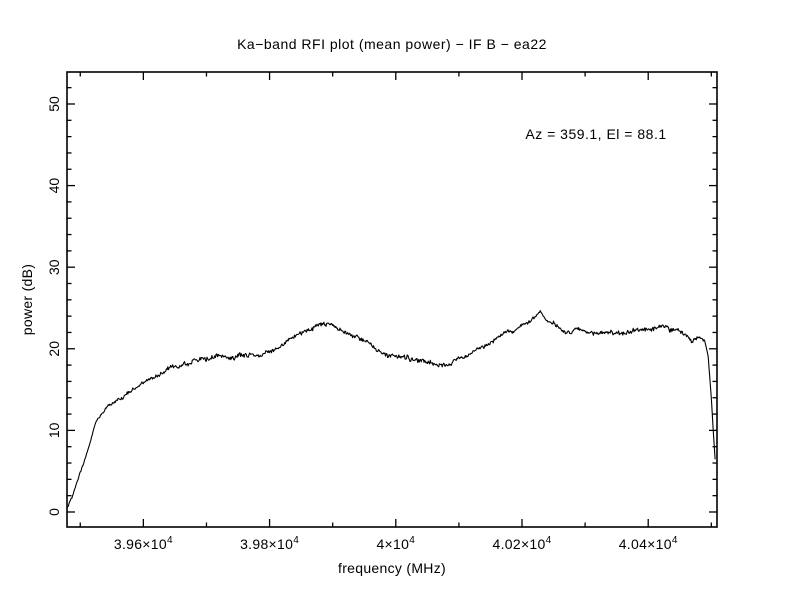  I want to click on x-tick-labels: 3.96×104 3.98×104 4×10⁴ 4.02×104 4.04×104, so click(396, 543).